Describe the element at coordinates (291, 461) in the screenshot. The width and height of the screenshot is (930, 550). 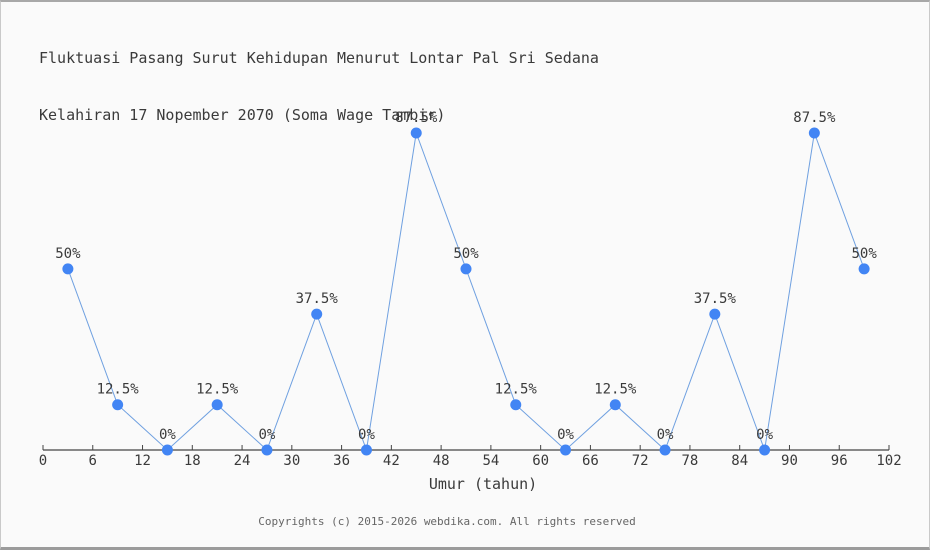
I see `x-tick-label: 30` at that location.